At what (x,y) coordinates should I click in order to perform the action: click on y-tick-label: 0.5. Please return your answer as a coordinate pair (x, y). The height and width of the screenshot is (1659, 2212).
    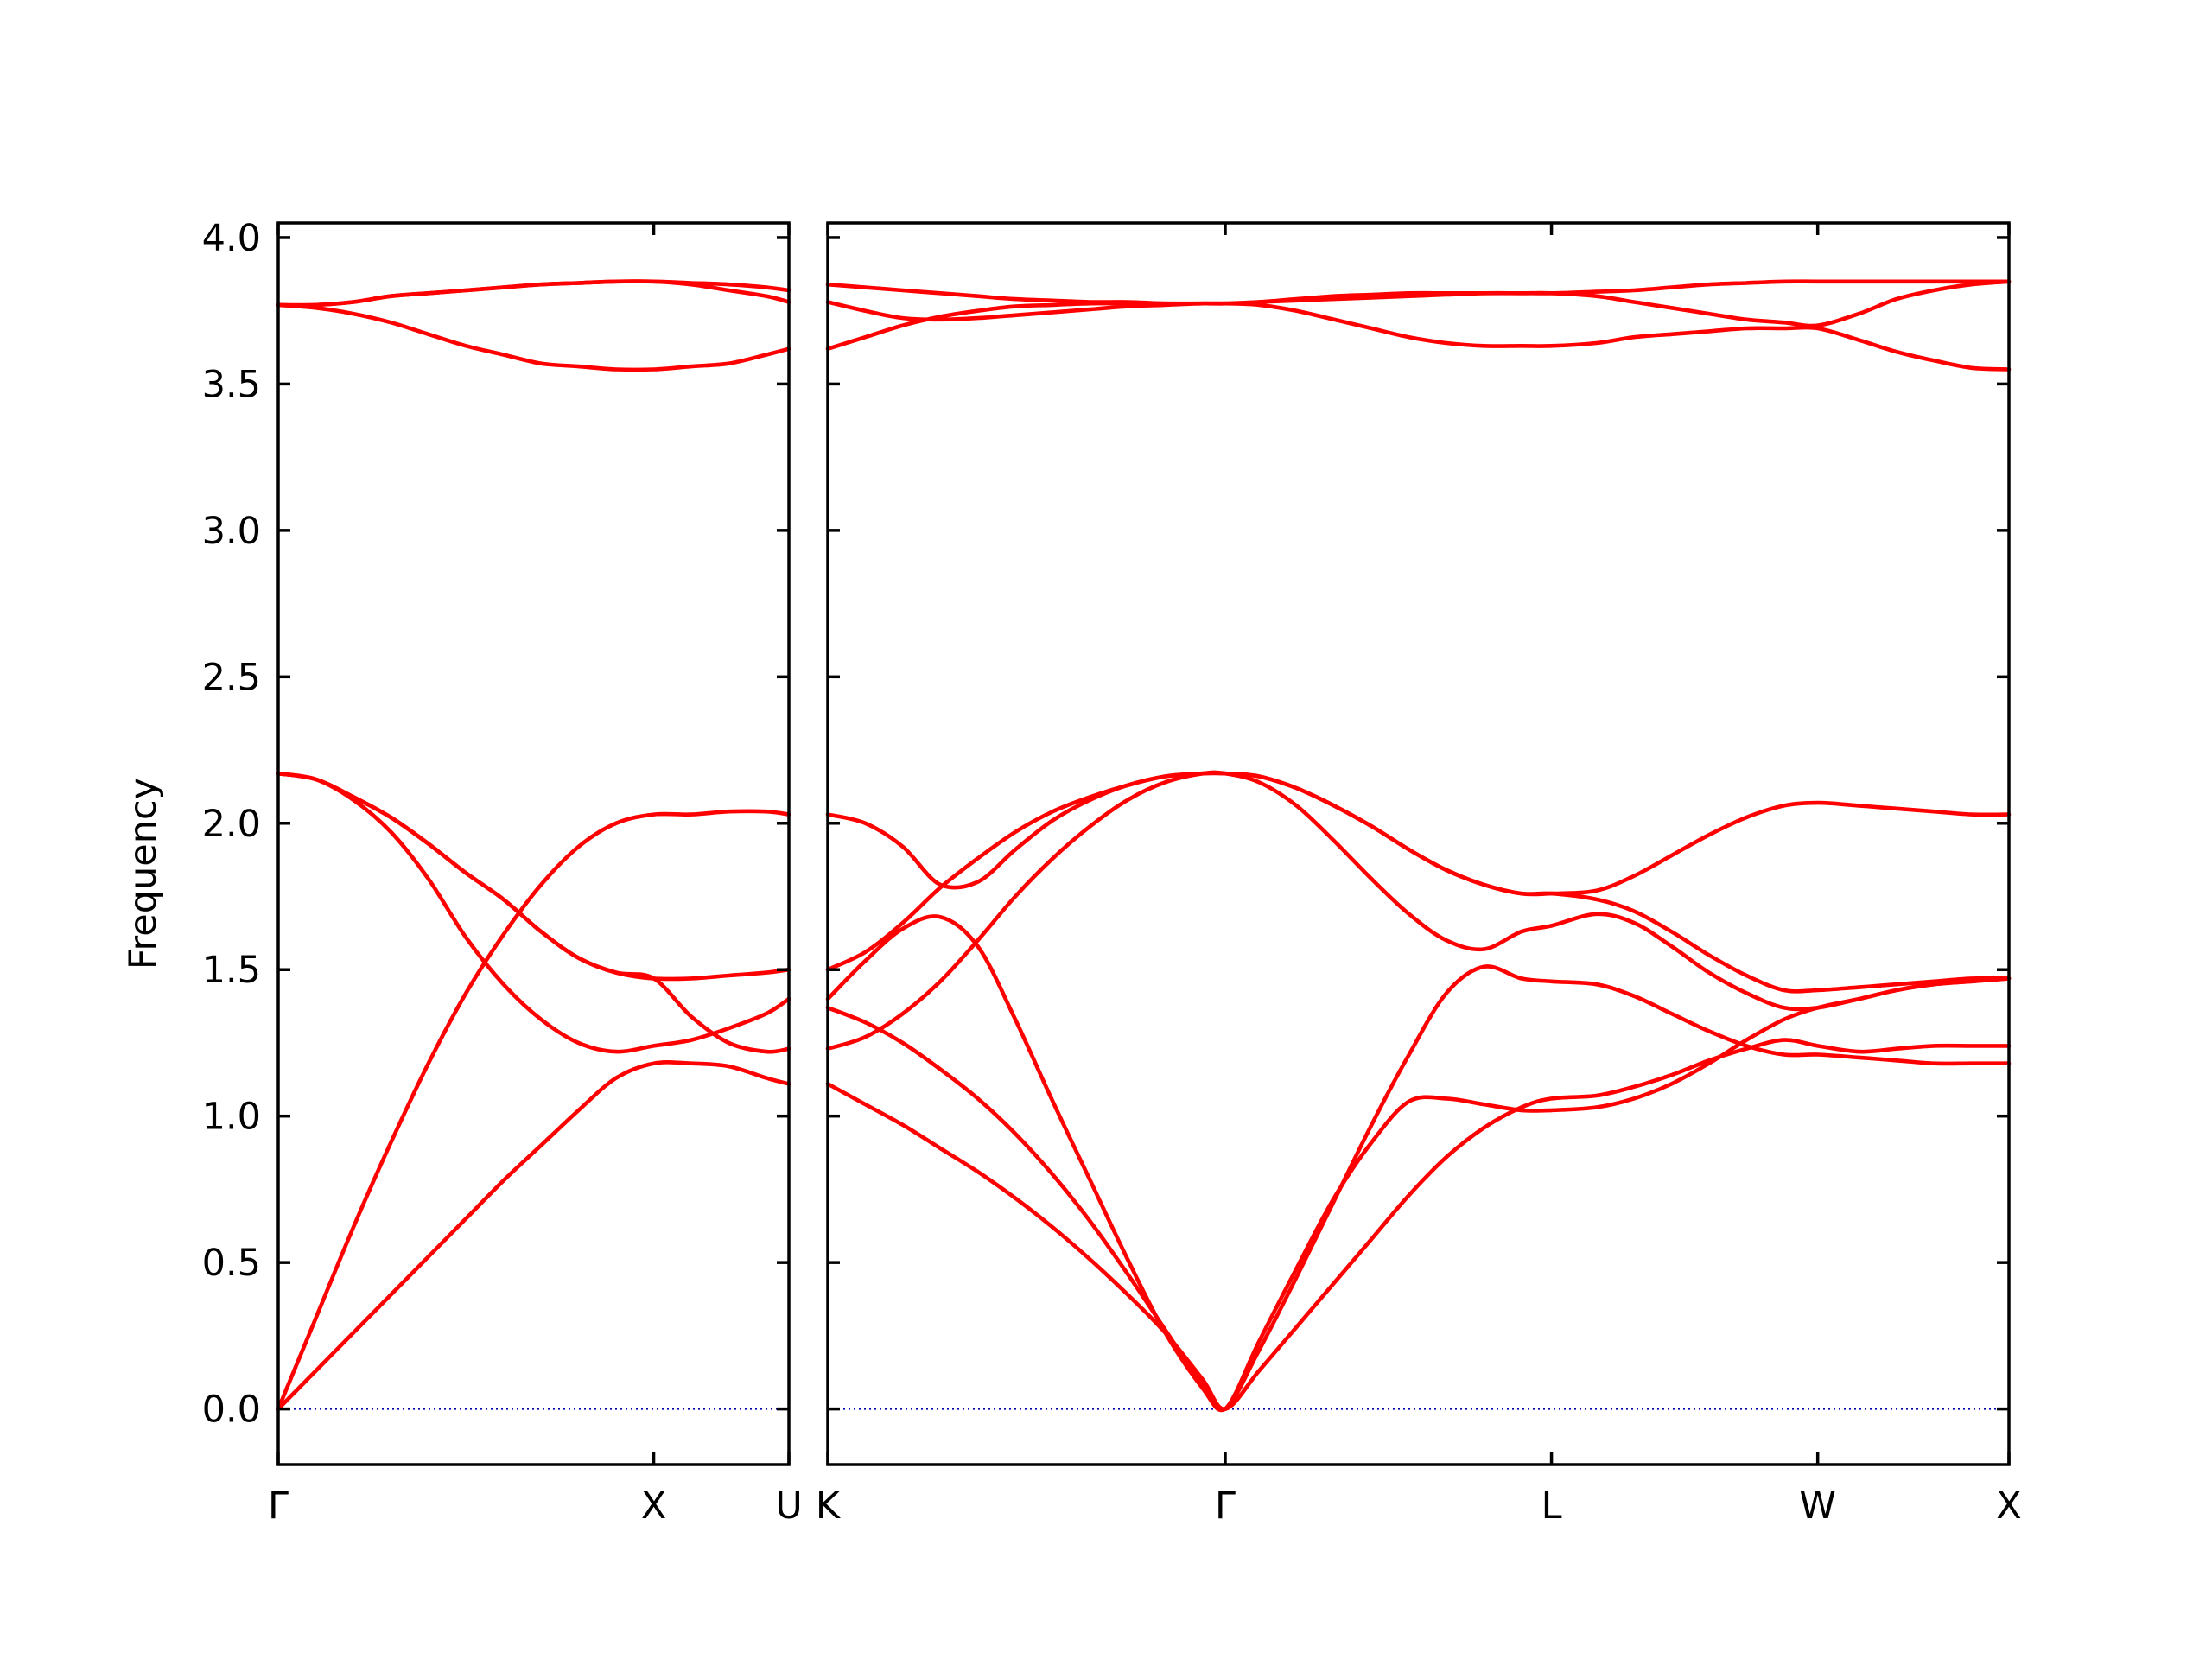
    Looking at the image, I should click on (232, 1263).